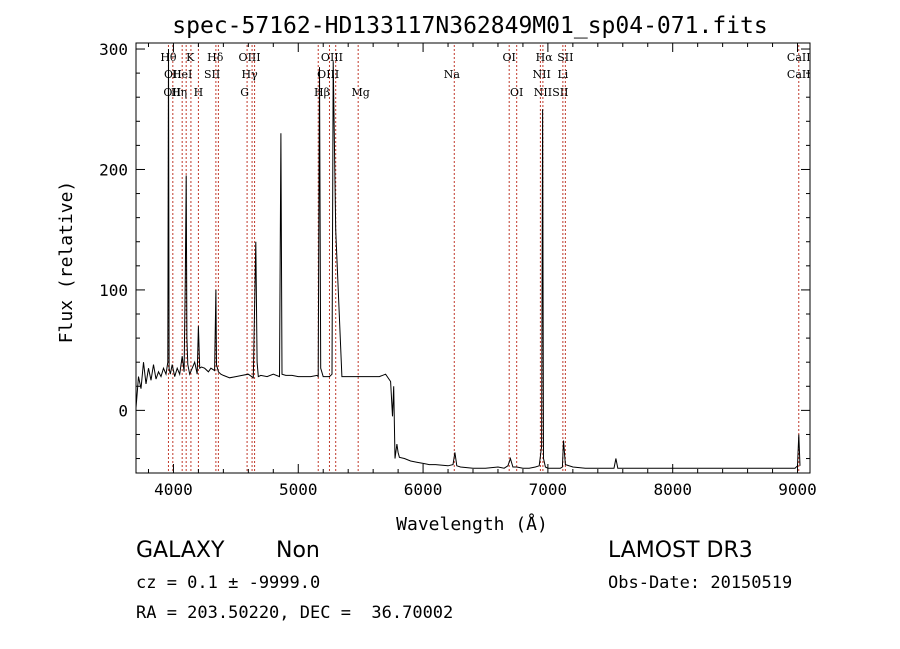 The width and height of the screenshot is (900, 649). Describe the element at coordinates (298, 550) in the screenshot. I see `object-subclass: Non` at that location.